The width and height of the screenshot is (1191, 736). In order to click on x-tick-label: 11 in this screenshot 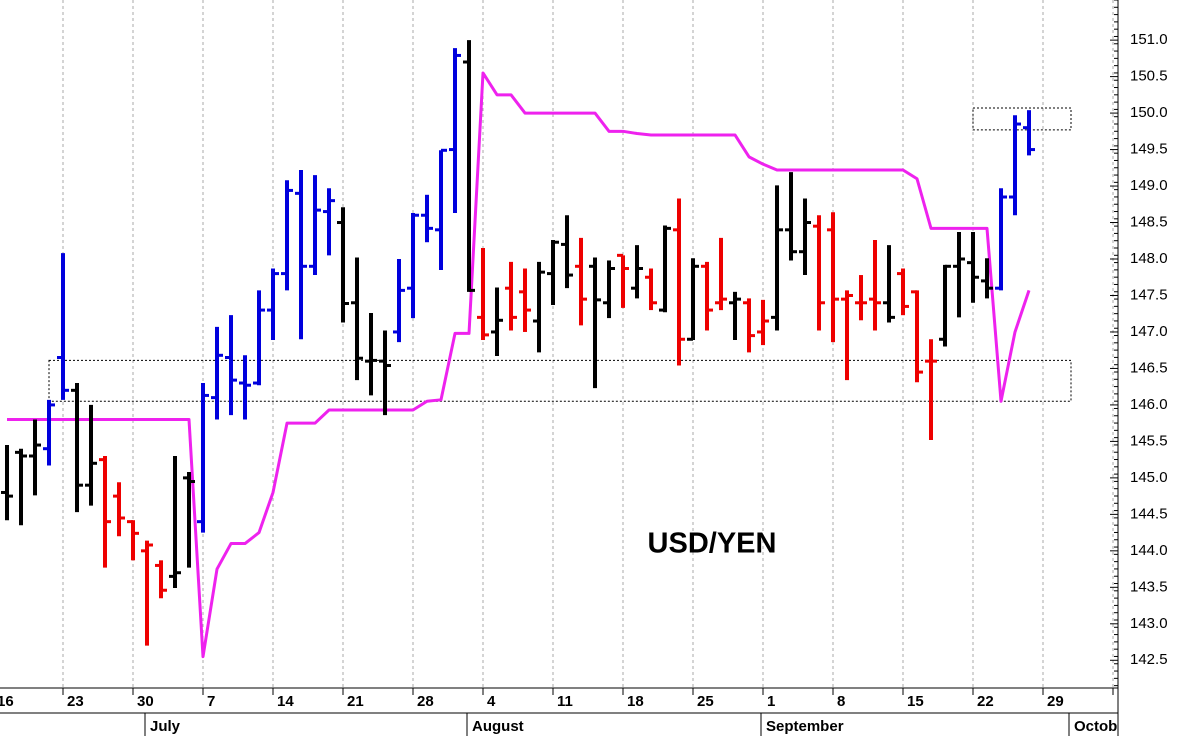, I will do `click(565, 701)`.